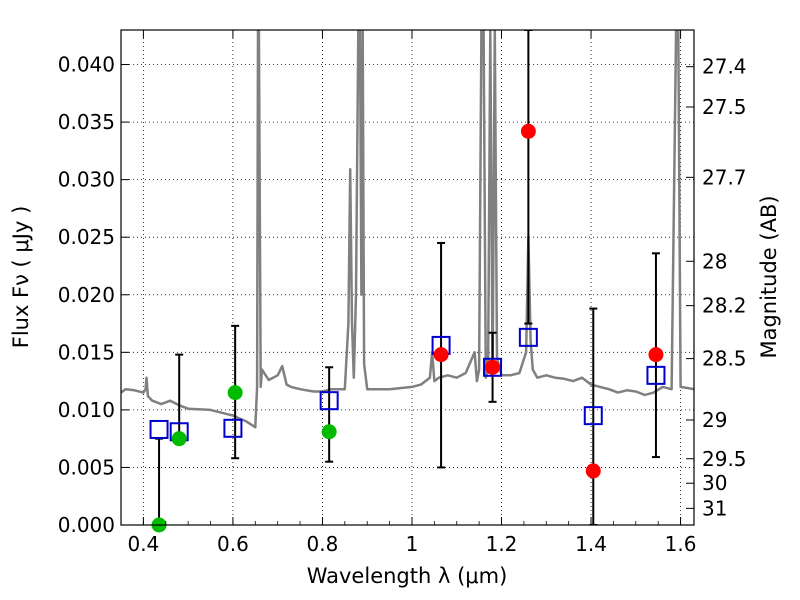 The width and height of the screenshot is (800, 600). Describe the element at coordinates (323, 544) in the screenshot. I see `x-tick-label: 0.8` at that location.